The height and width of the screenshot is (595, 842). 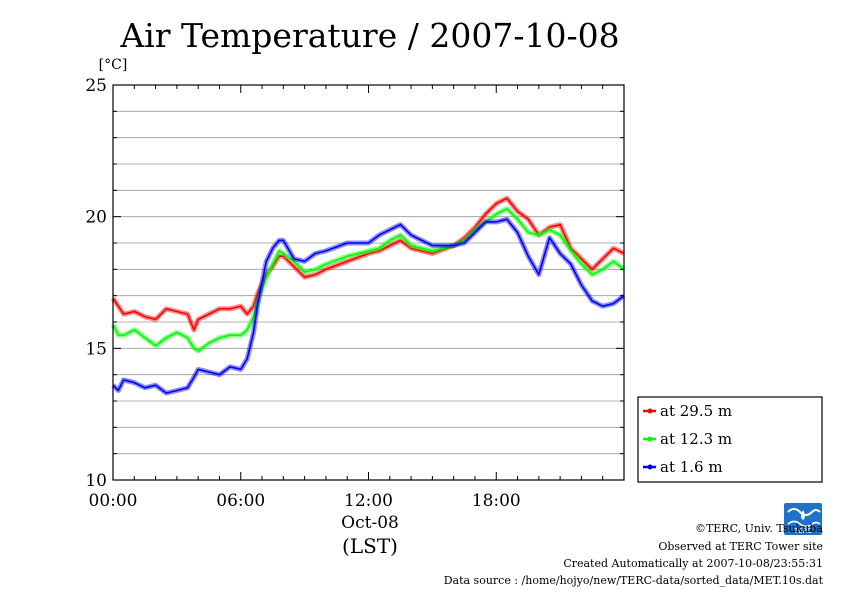 What do you see at coordinates (803, 519) in the screenshot?
I see `terc-logo: TERC` at bounding box center [803, 519].